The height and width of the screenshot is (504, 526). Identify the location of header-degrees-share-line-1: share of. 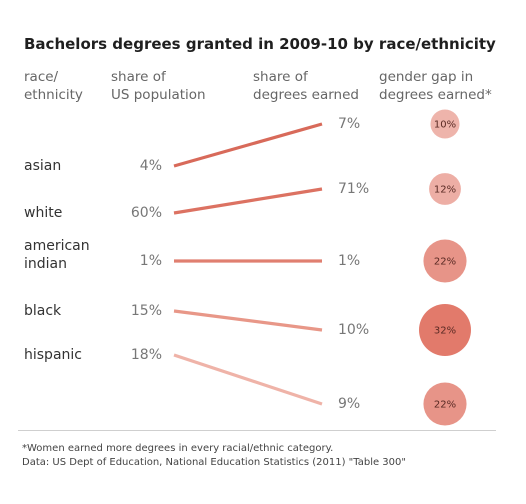
(280, 77).